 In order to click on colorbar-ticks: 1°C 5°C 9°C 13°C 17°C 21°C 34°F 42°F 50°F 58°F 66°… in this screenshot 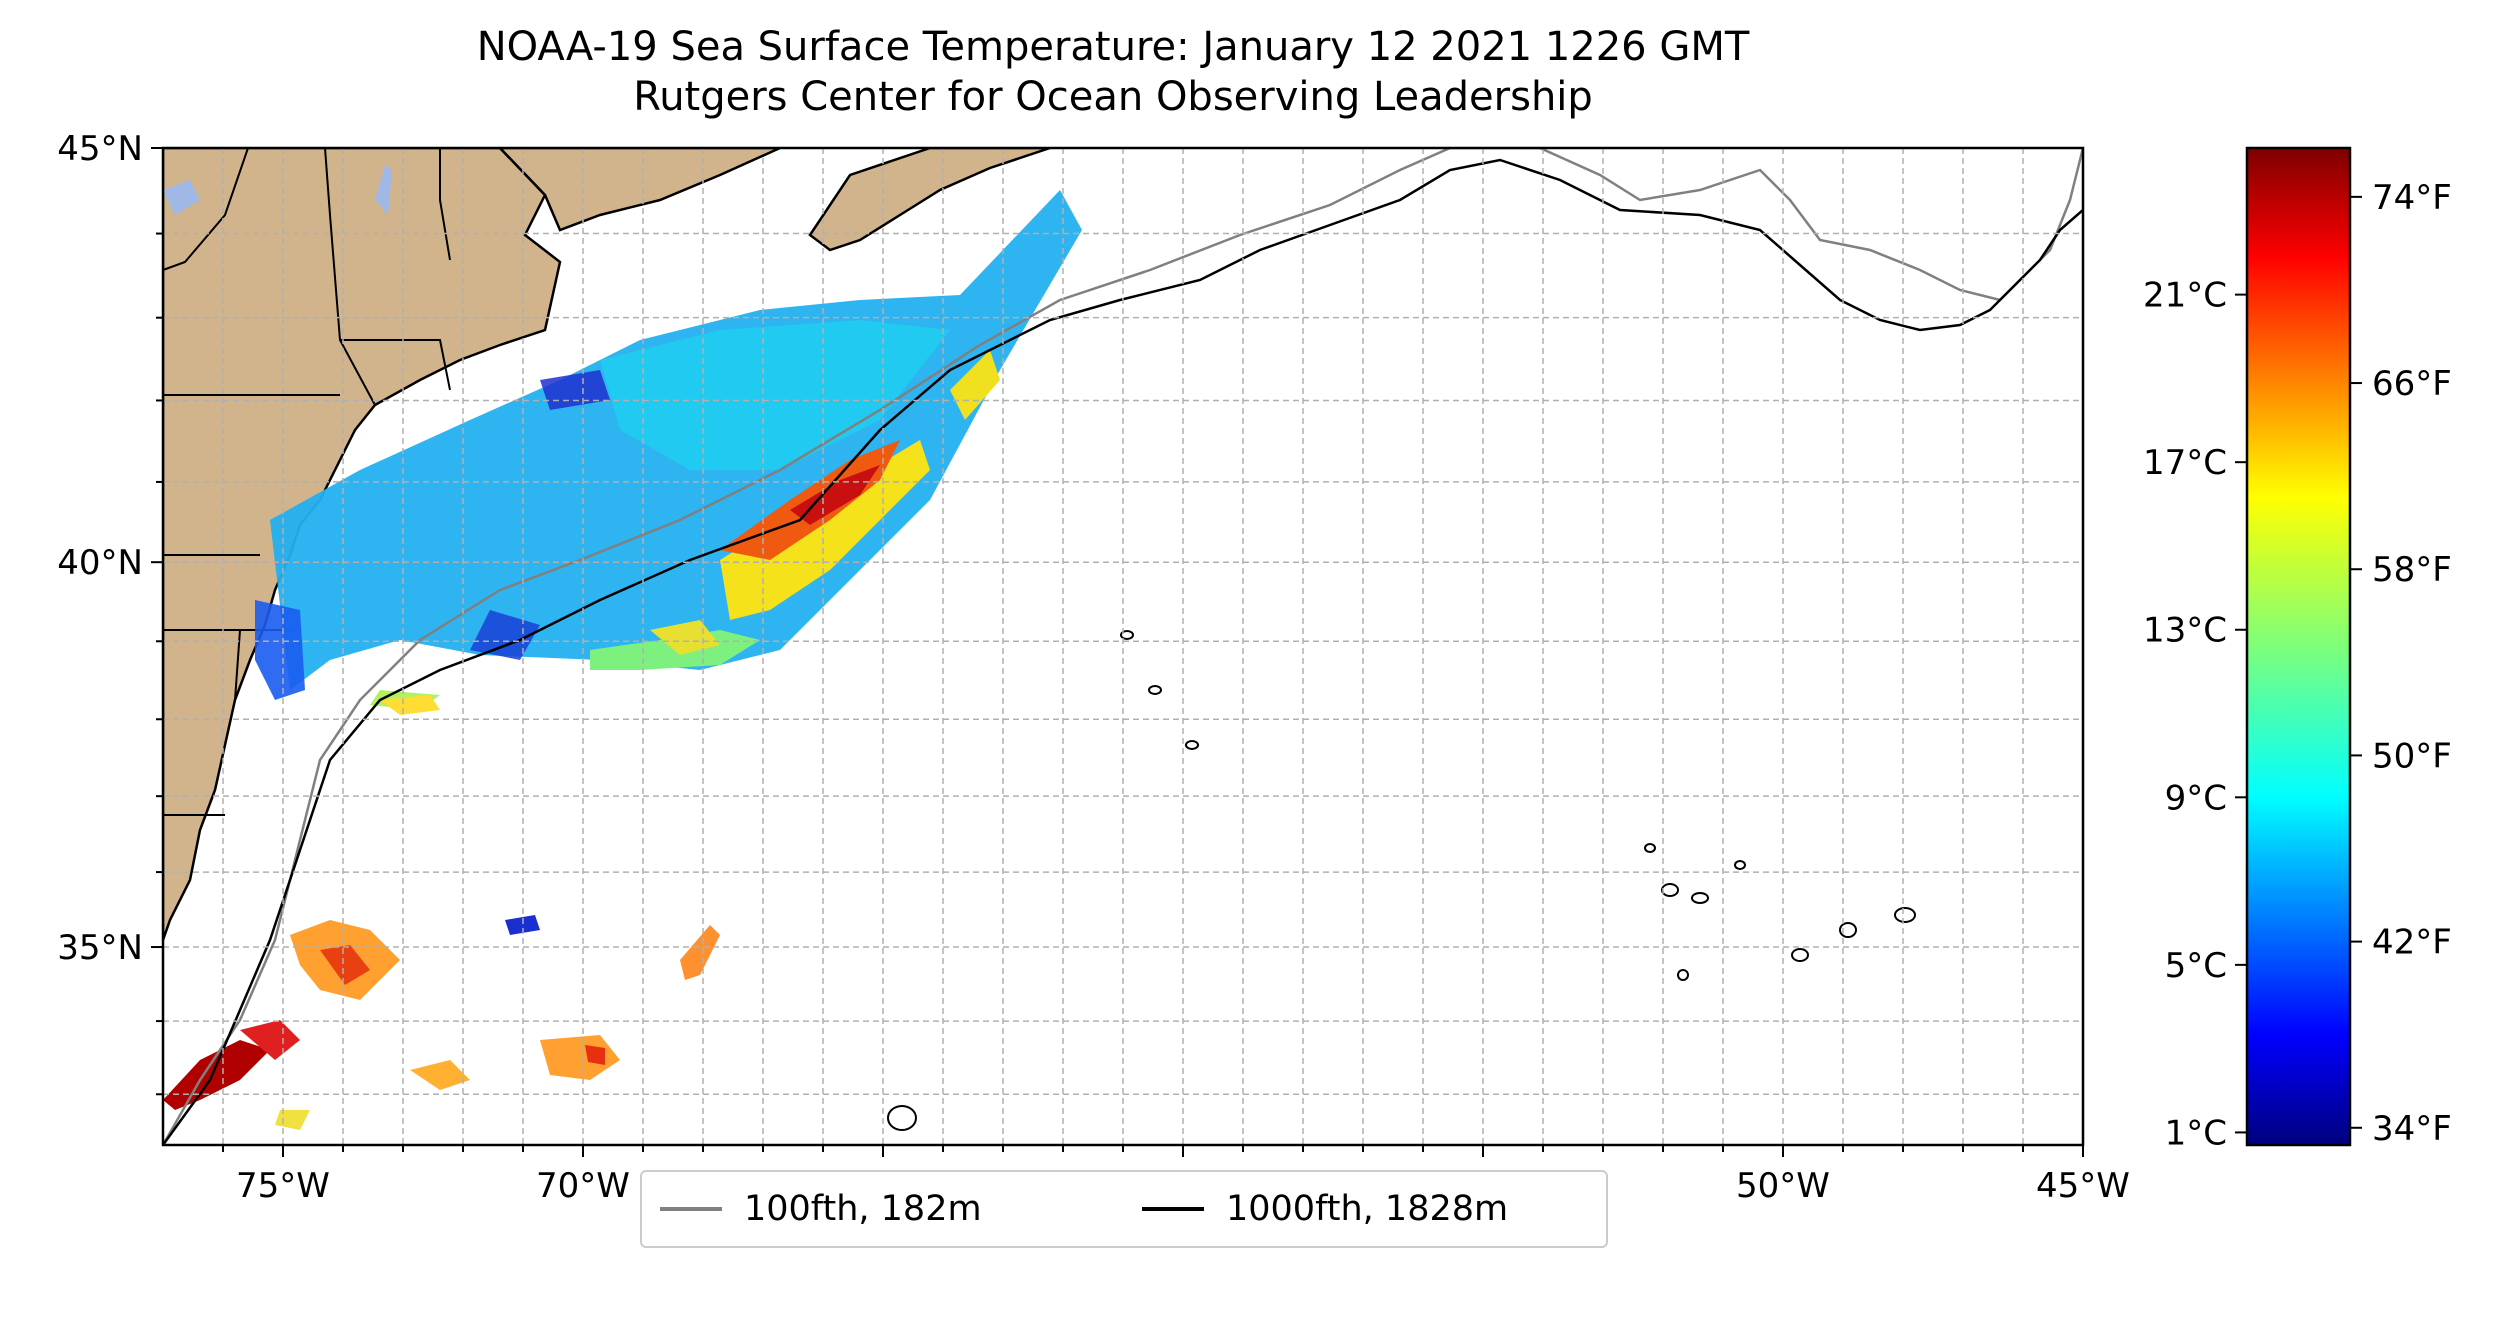, I will do `click(2297, 666)`.